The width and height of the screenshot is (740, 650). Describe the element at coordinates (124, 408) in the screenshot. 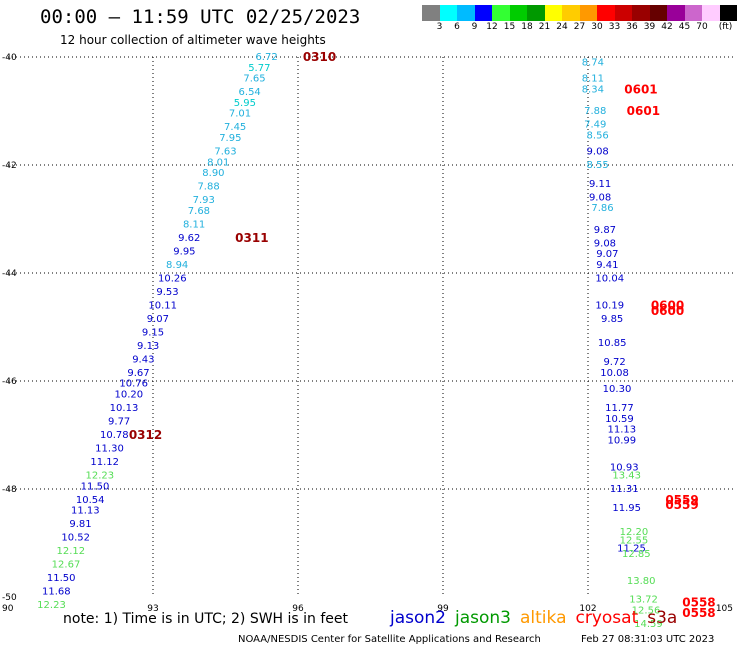

I see `swh-data-label: 10.13` at that location.